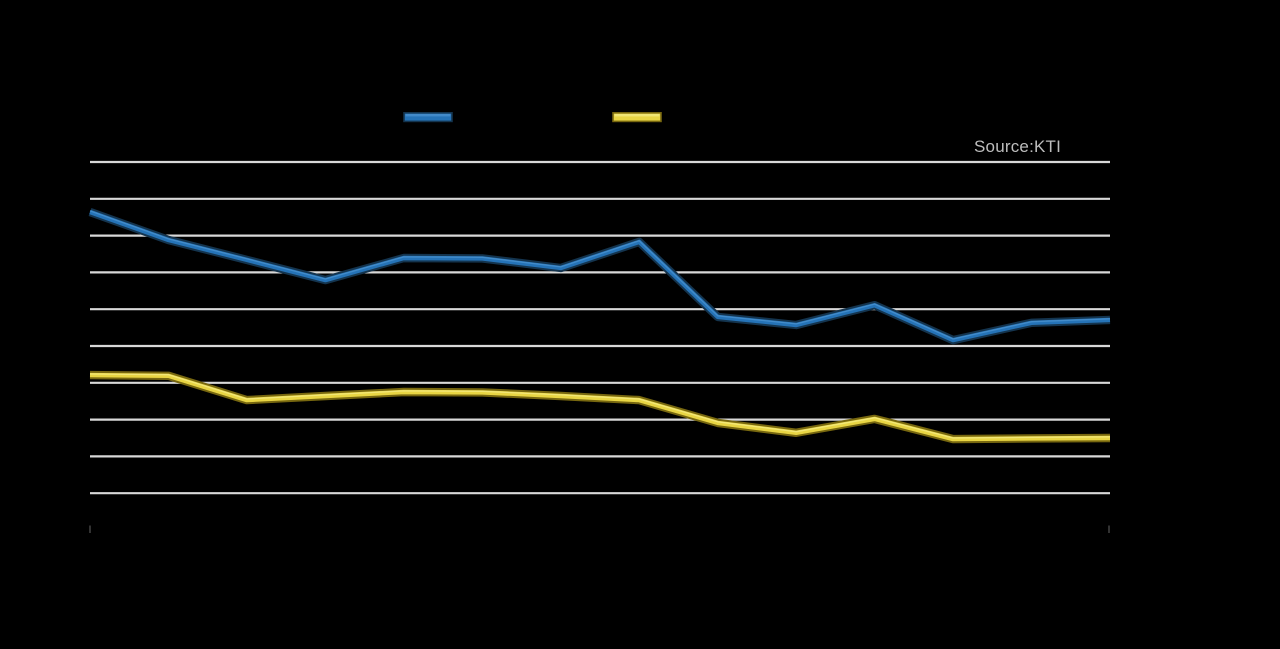 The width and height of the screenshot is (1280, 649). What do you see at coordinates (532, 117) in the screenshot?
I see `legend` at bounding box center [532, 117].